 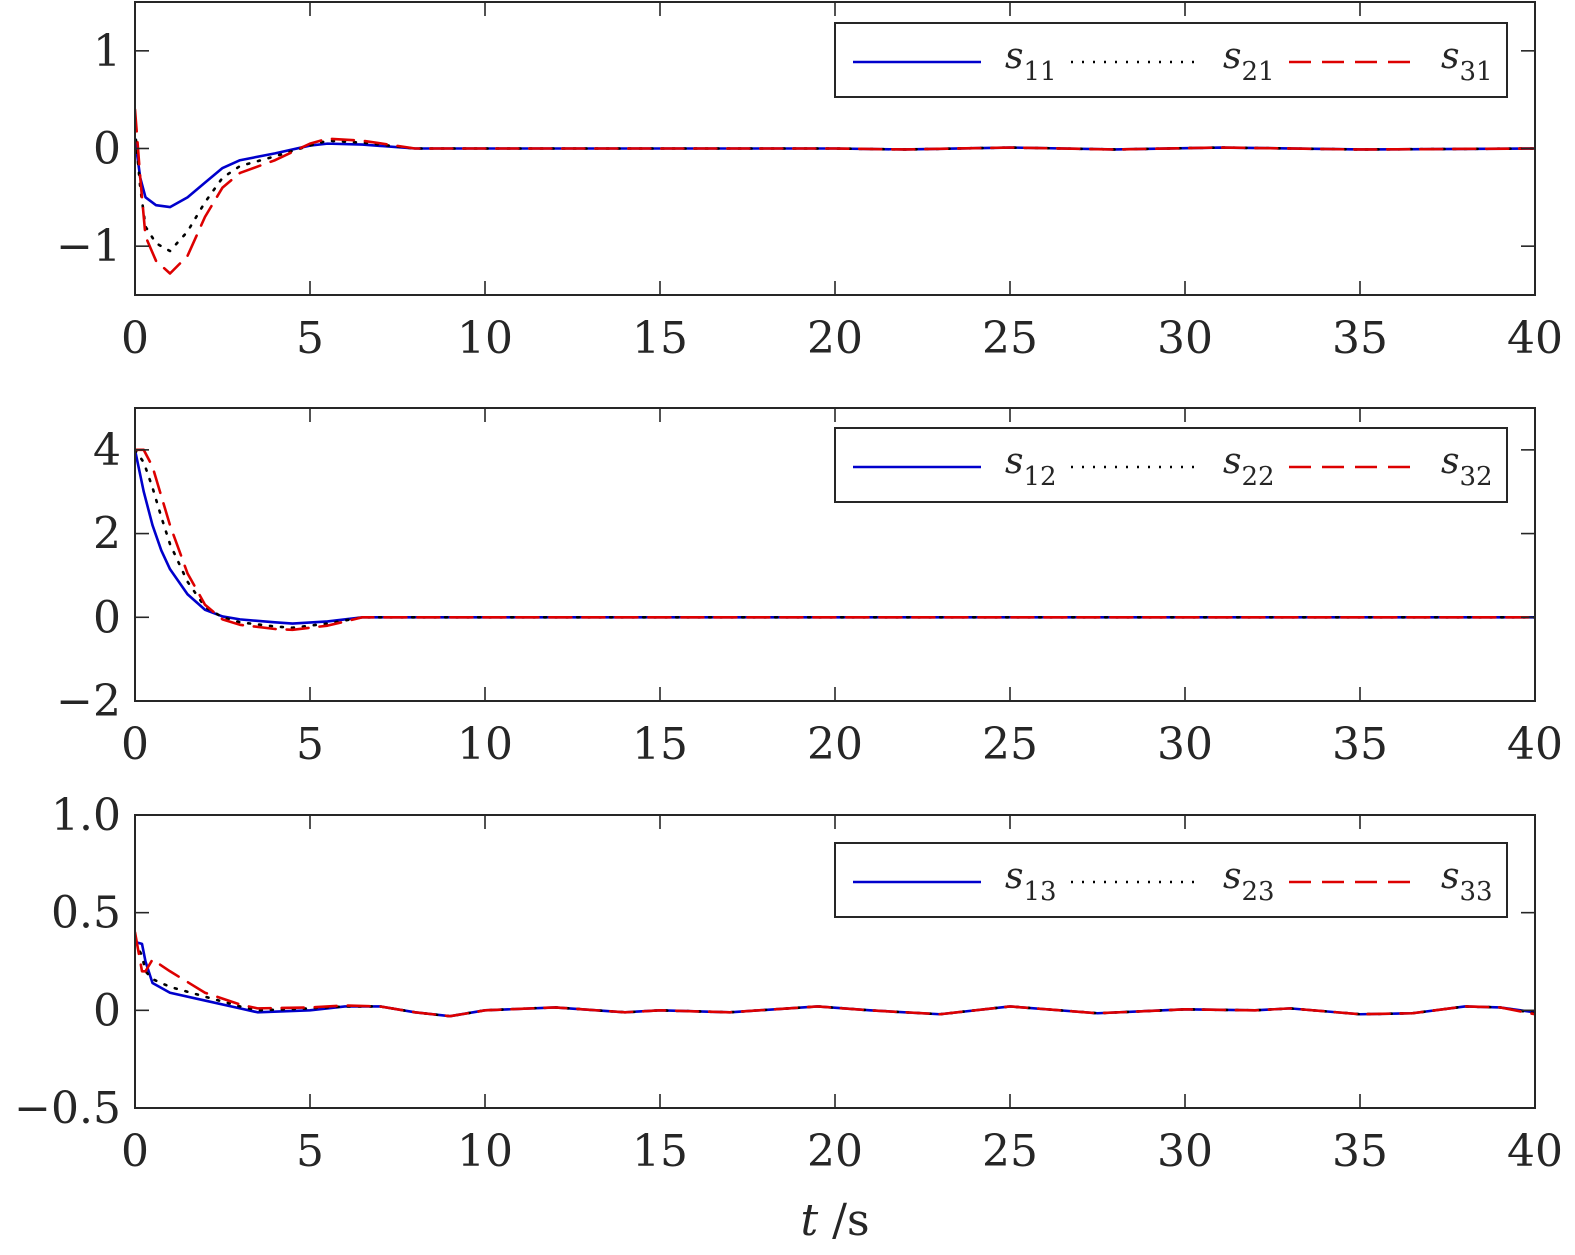 I want to click on y-tick-label: −1, so click(x=88, y=246).